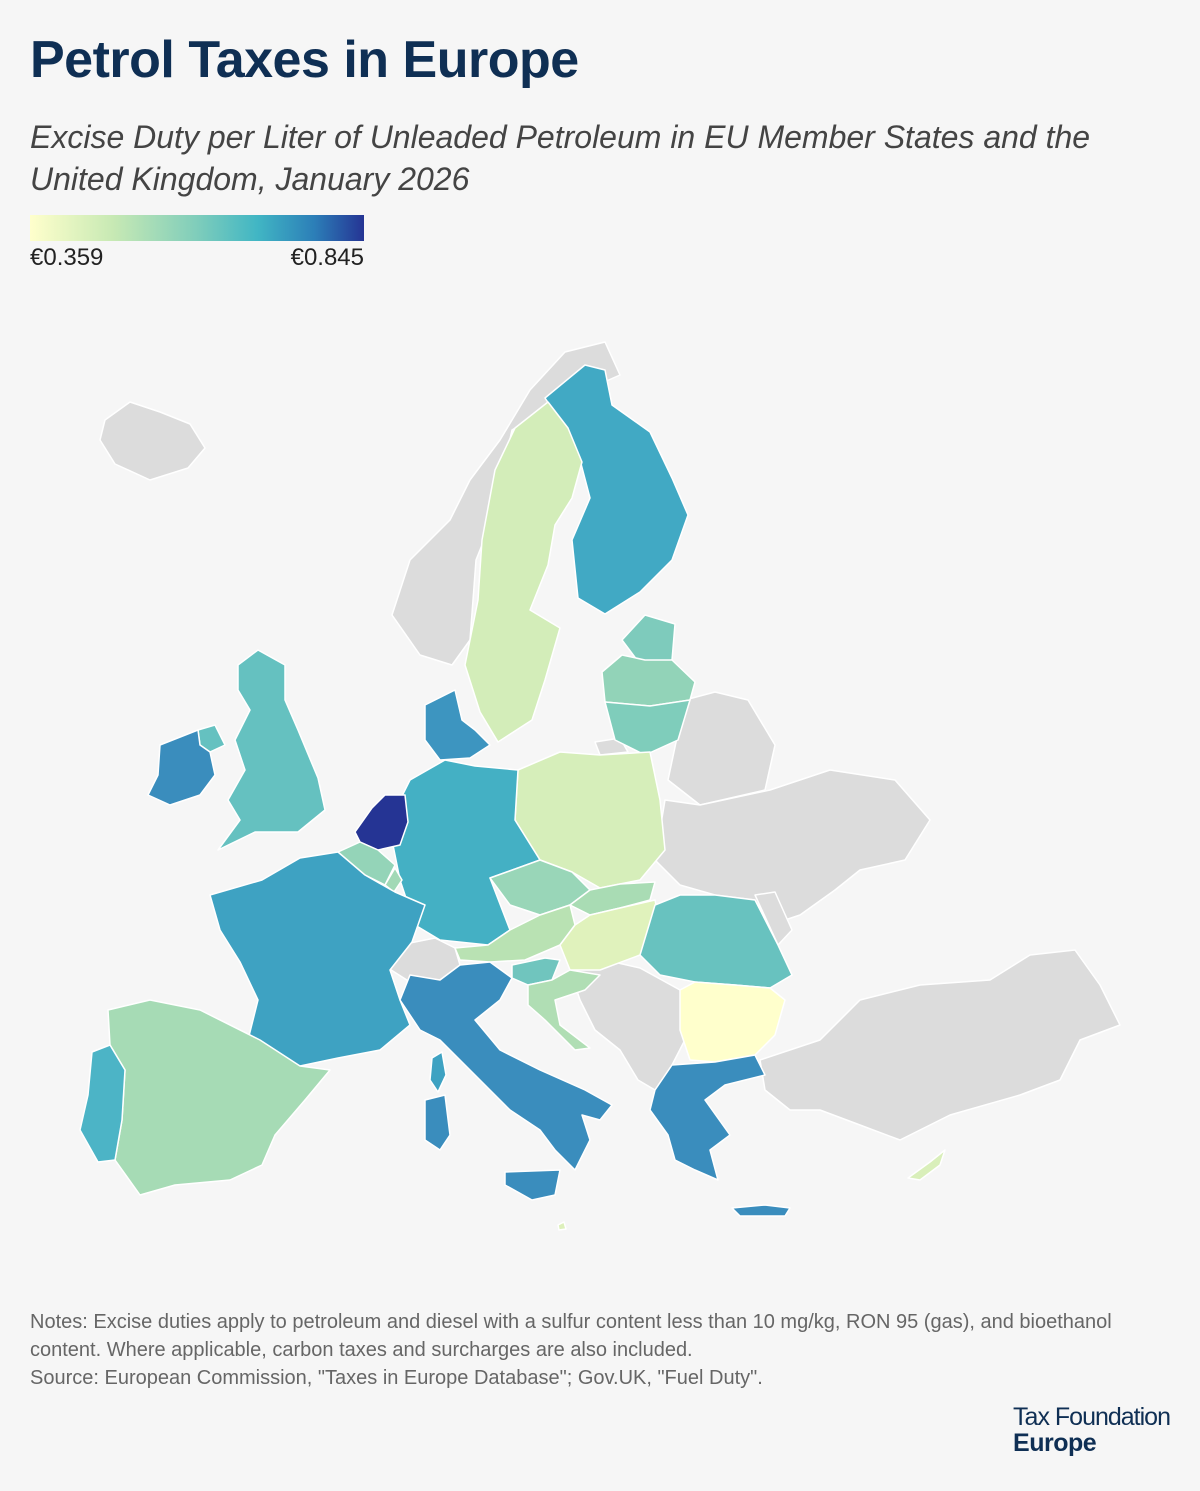 Image resolution: width=1200 pixels, height=1491 pixels. Describe the element at coordinates (271, 750) in the screenshot. I see `region-uk` at that location.